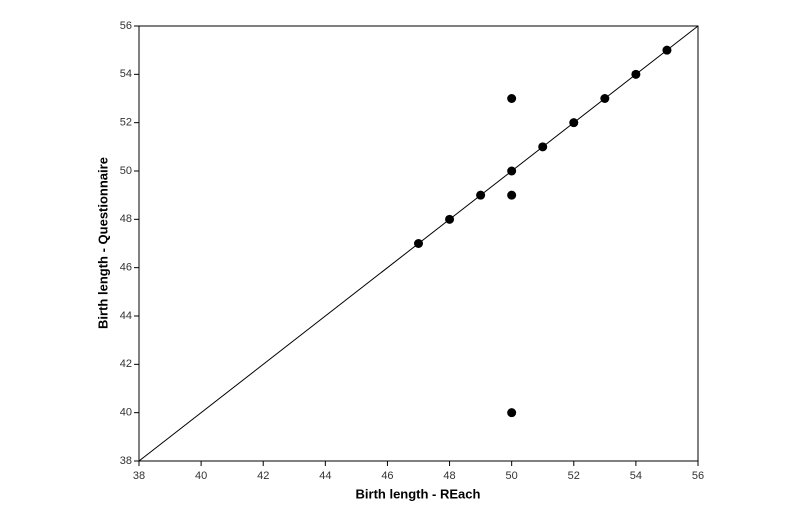  I want to click on y-tick-label: 40, so click(126, 413).